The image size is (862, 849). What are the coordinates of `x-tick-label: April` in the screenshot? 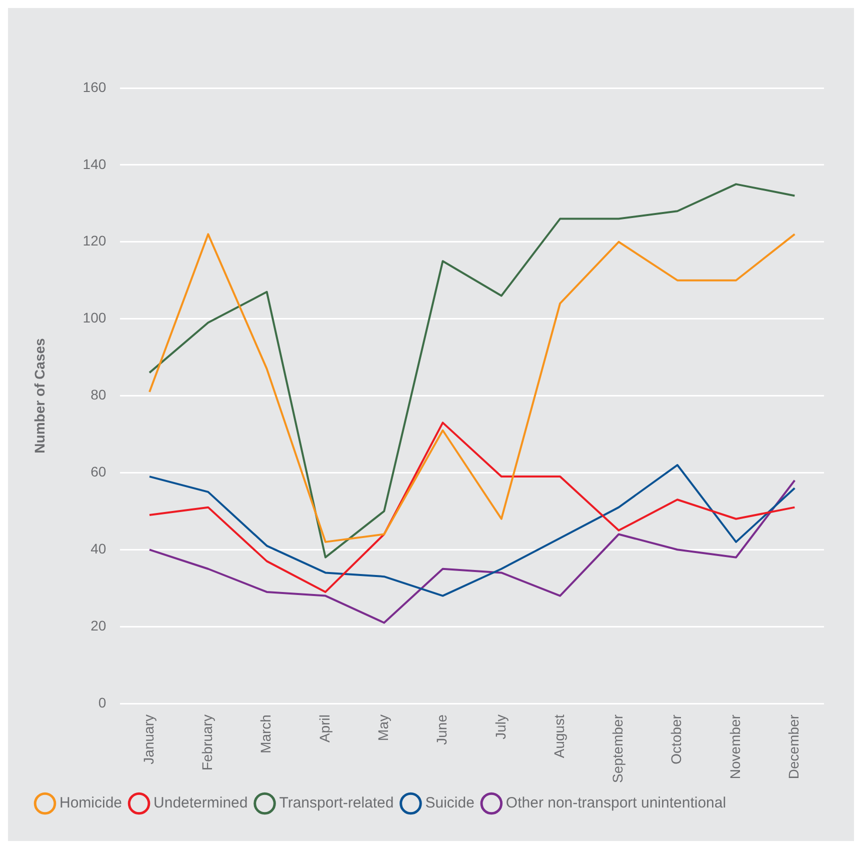 It's located at (324, 728).